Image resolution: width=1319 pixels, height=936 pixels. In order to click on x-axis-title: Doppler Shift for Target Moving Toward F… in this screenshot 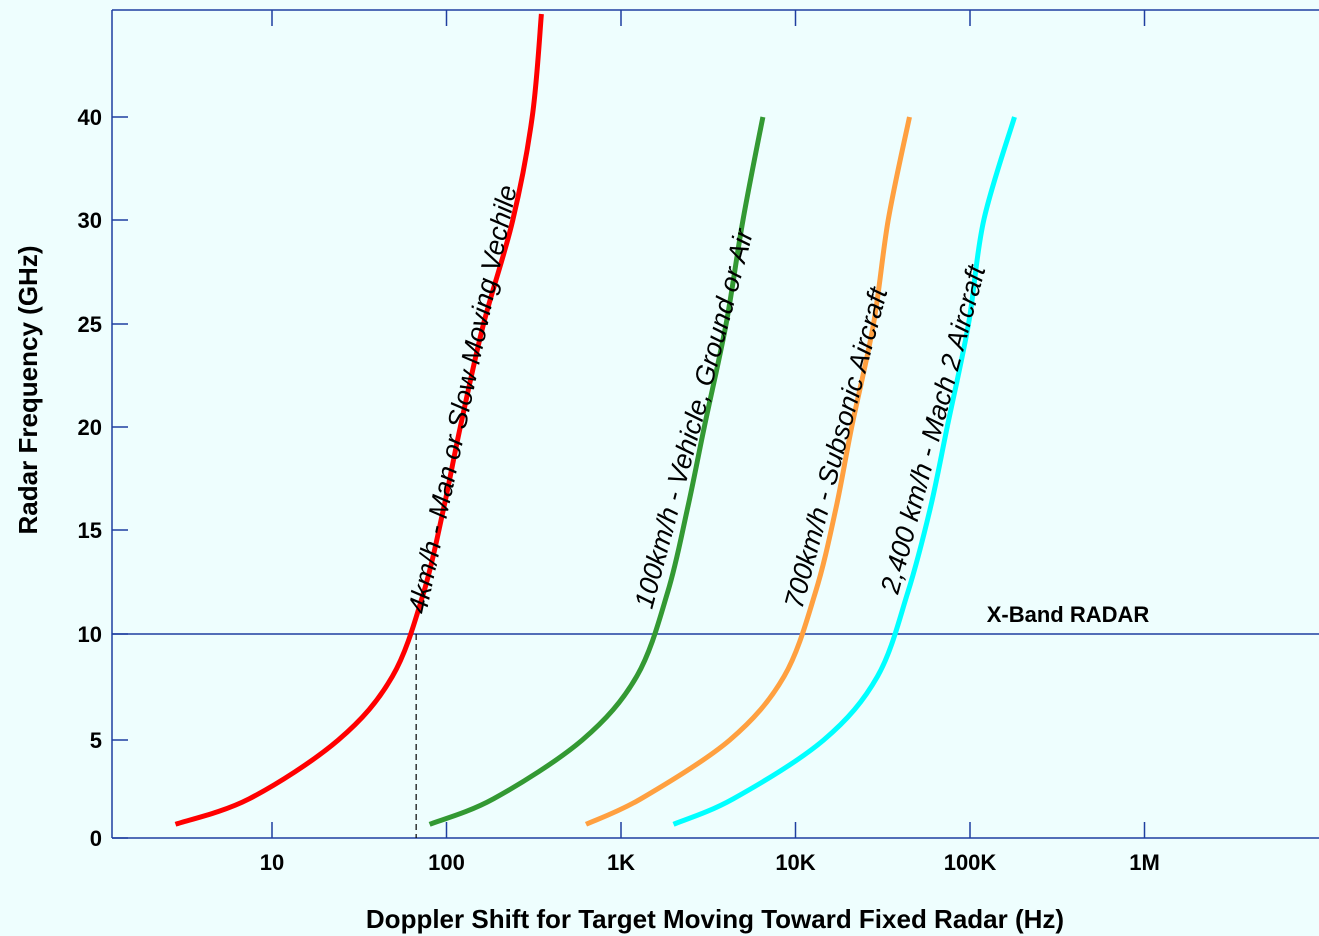, I will do `click(715, 919)`.